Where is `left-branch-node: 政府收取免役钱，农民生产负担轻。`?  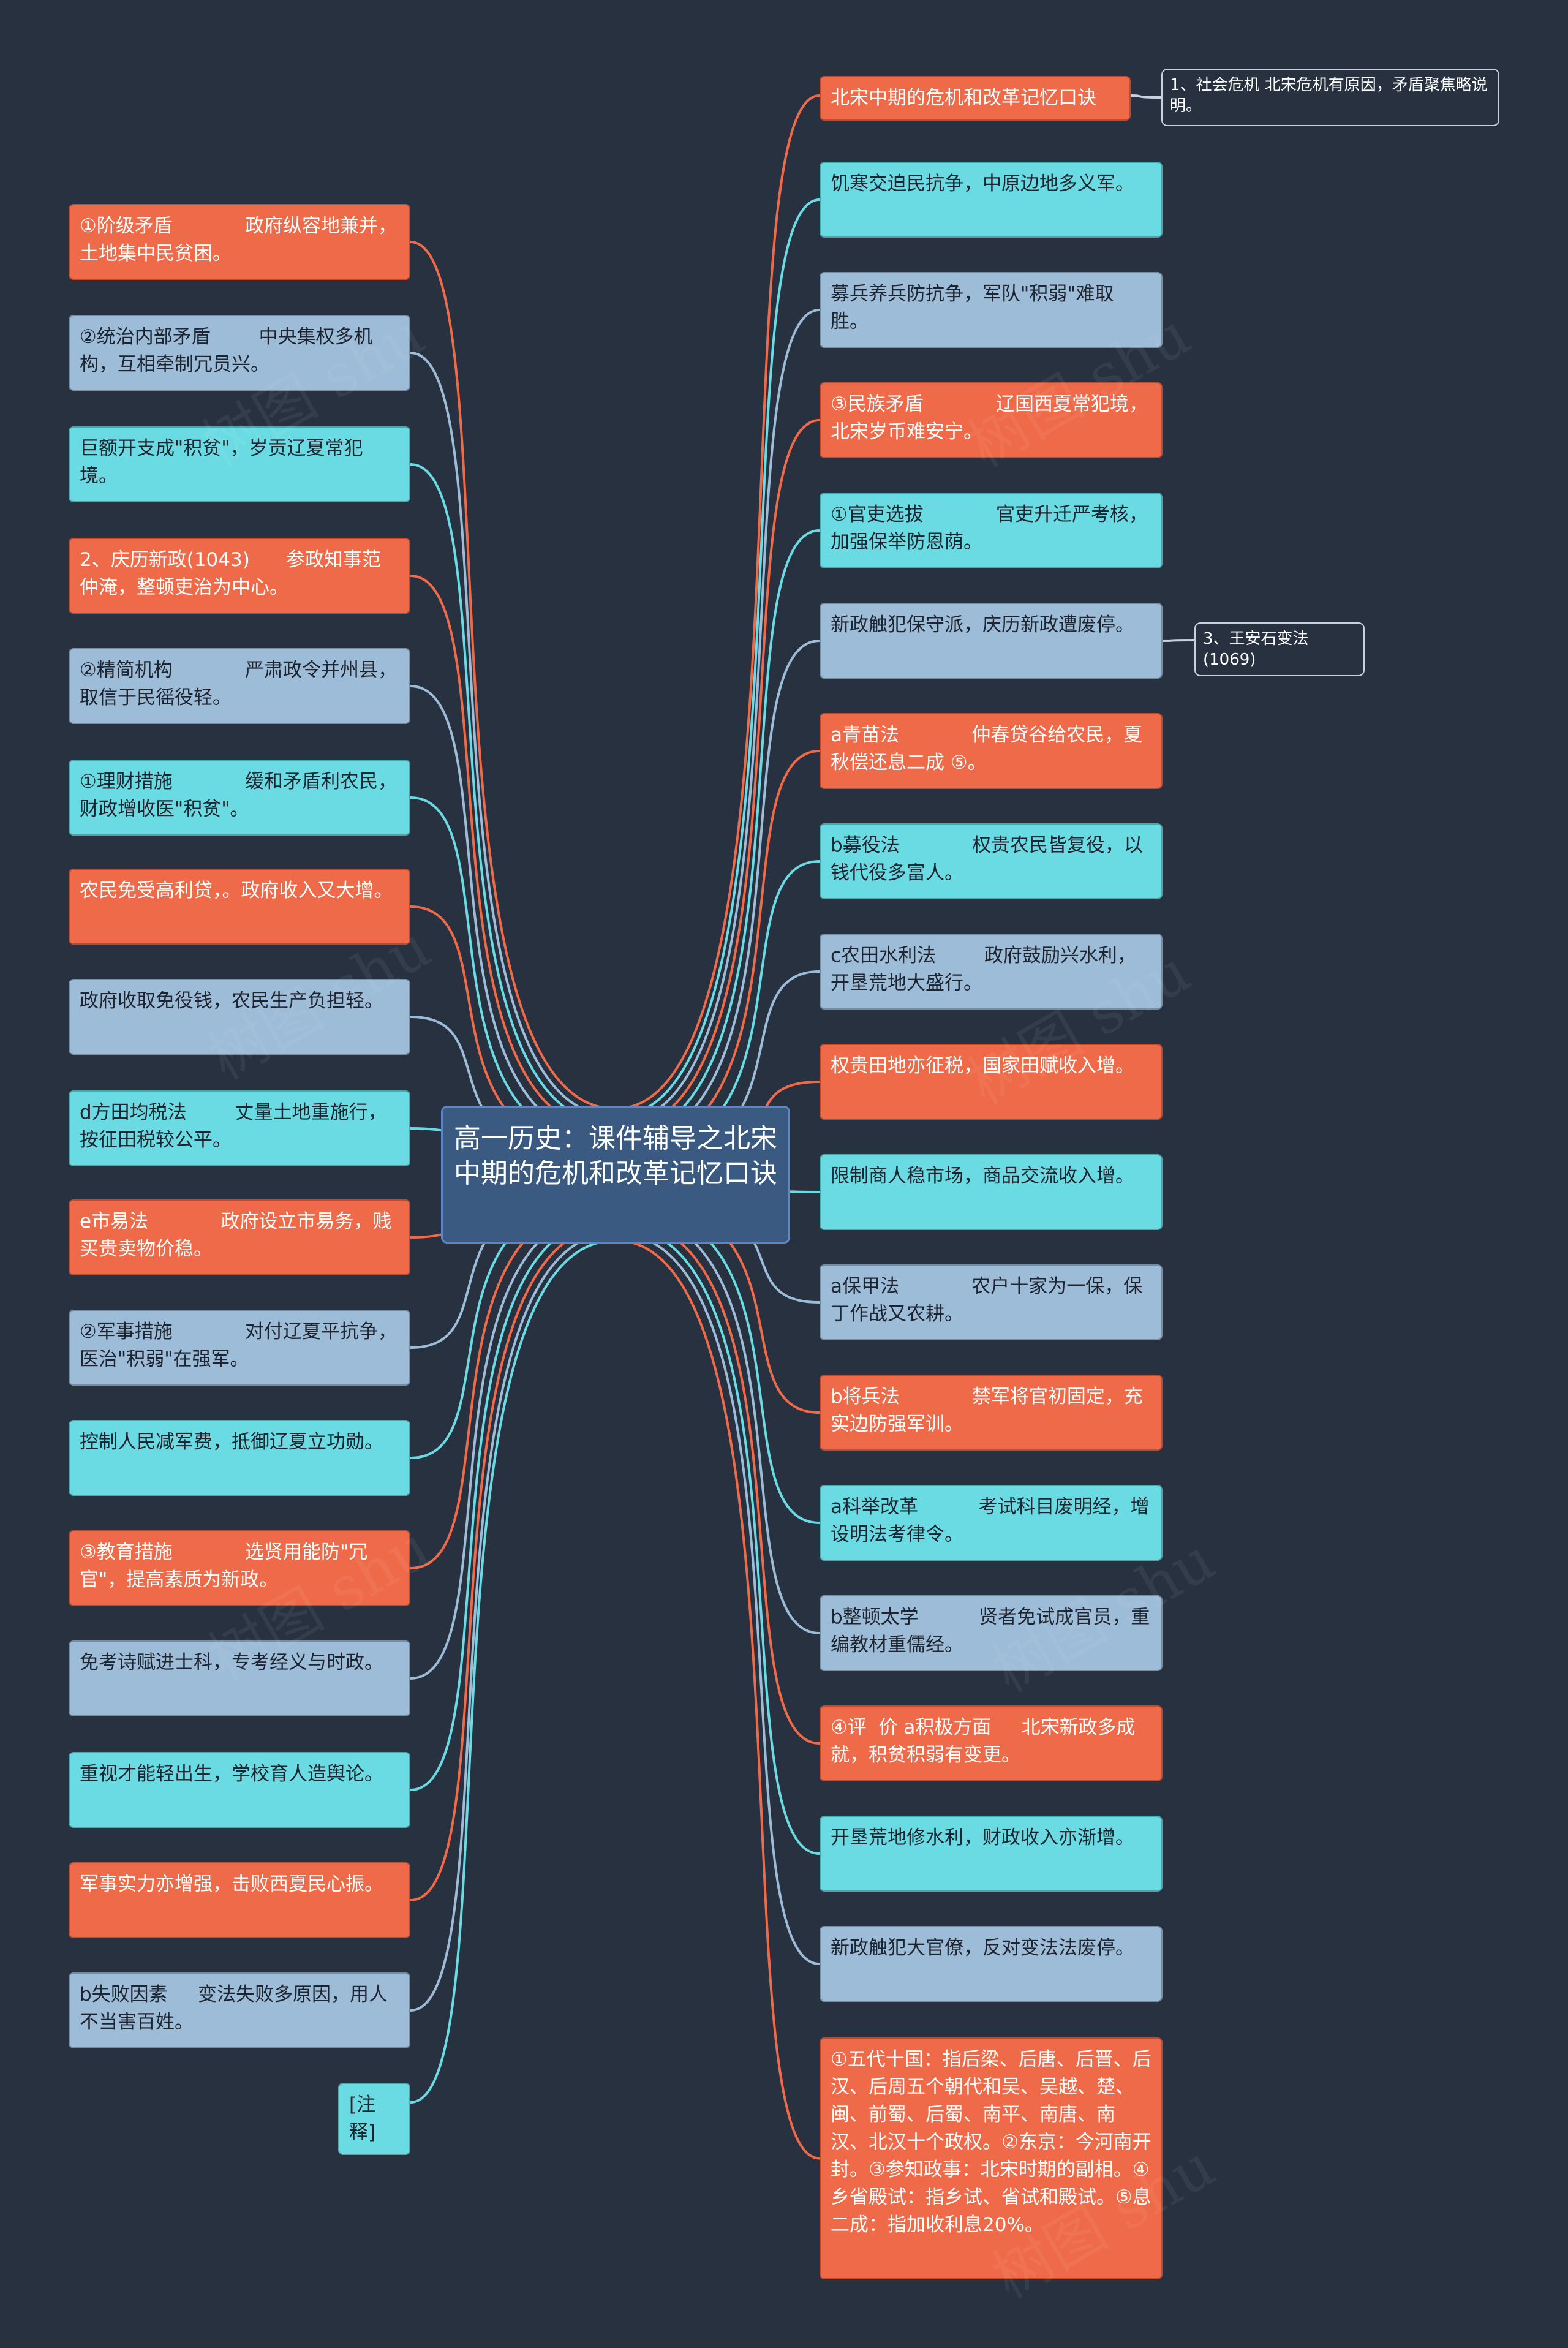 left-branch-node: 政府收取免役钱，农民生产负担轻。 is located at coordinates (240, 1017).